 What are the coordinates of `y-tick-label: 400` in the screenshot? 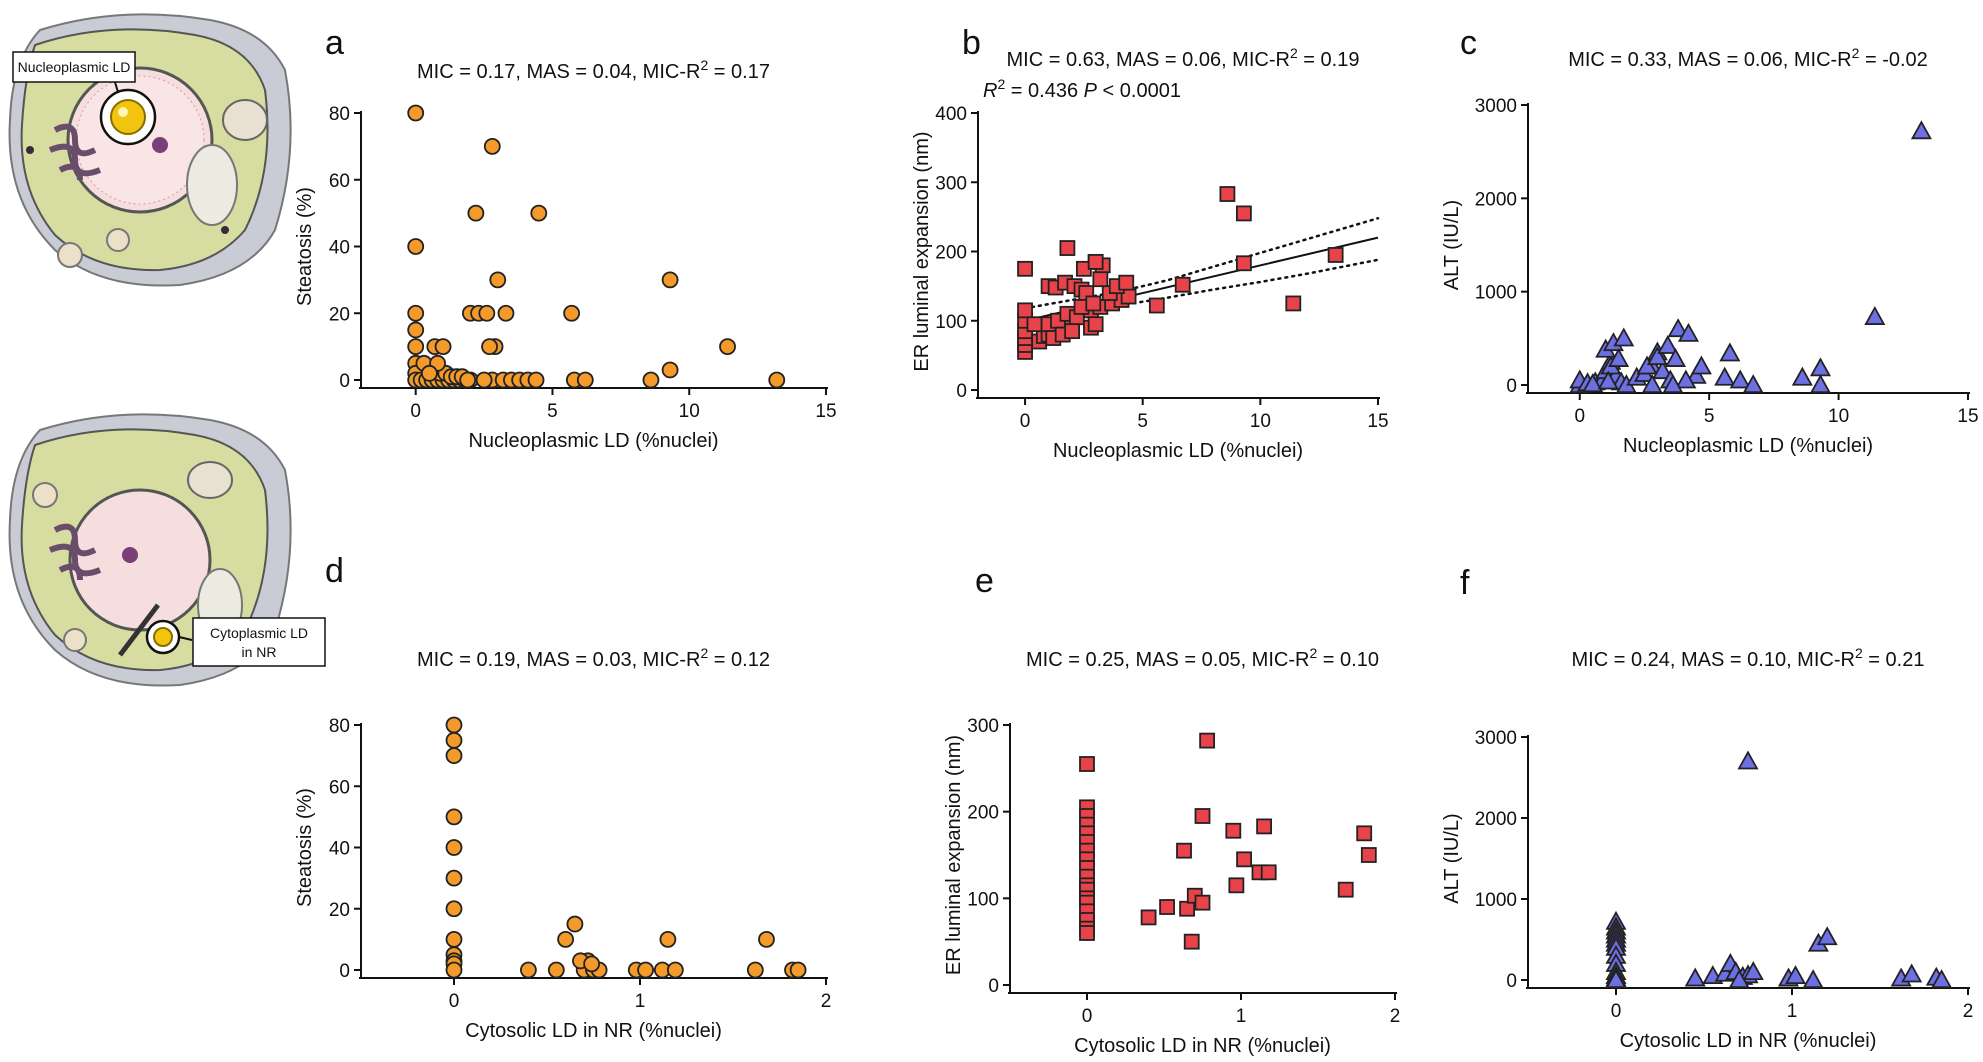 It's located at (951, 114).